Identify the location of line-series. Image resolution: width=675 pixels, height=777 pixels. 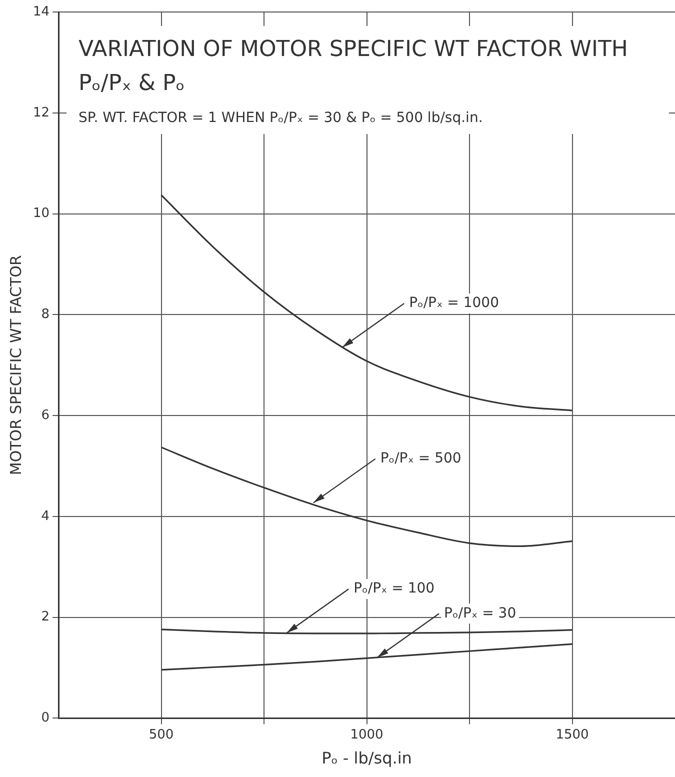
(367, 496).